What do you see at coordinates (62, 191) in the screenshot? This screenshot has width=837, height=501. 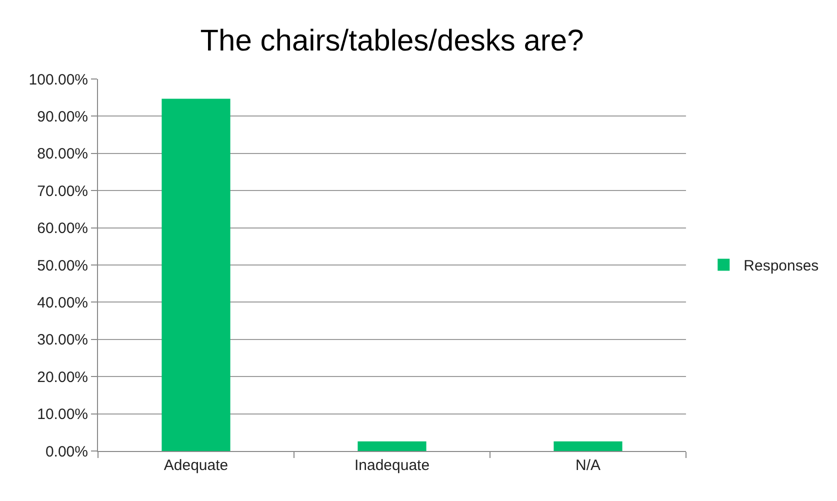 I see `y-tick-label: 70.00%` at bounding box center [62, 191].